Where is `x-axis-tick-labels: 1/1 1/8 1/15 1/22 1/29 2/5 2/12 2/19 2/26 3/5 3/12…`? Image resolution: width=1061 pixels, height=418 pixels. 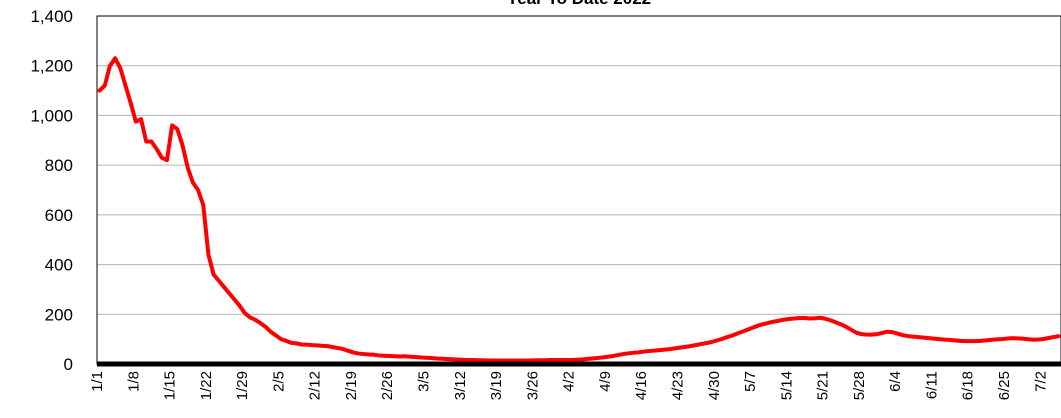 x-axis-tick-labels: 1/1 1/8 1/15 1/22 1/29 2/5 2/12 2/19 2/26 3/5 3/12… is located at coordinates (569, 385).